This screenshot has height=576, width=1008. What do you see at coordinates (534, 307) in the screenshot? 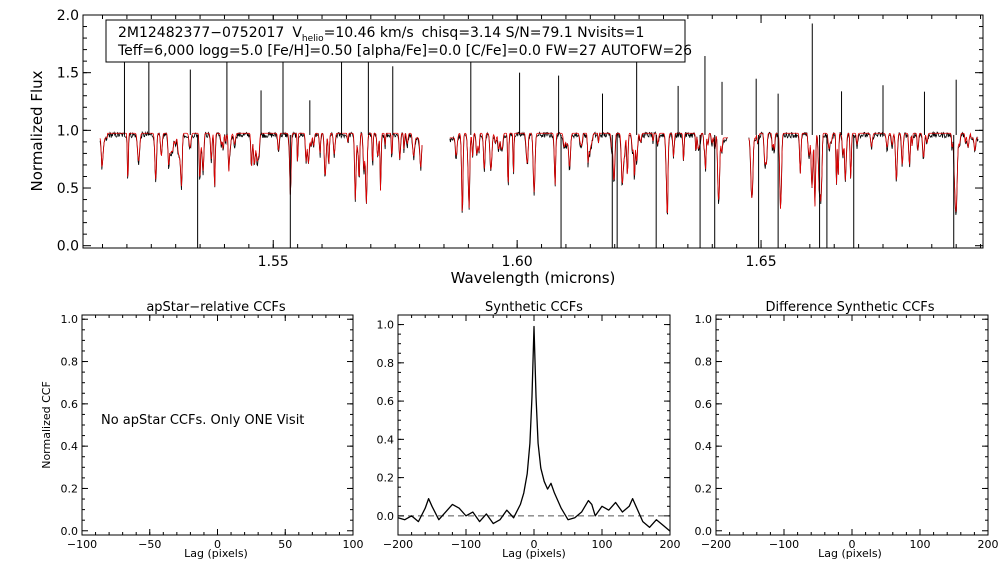
I see `synthetic-ccf-title: Synthetic CCFs` at bounding box center [534, 307].